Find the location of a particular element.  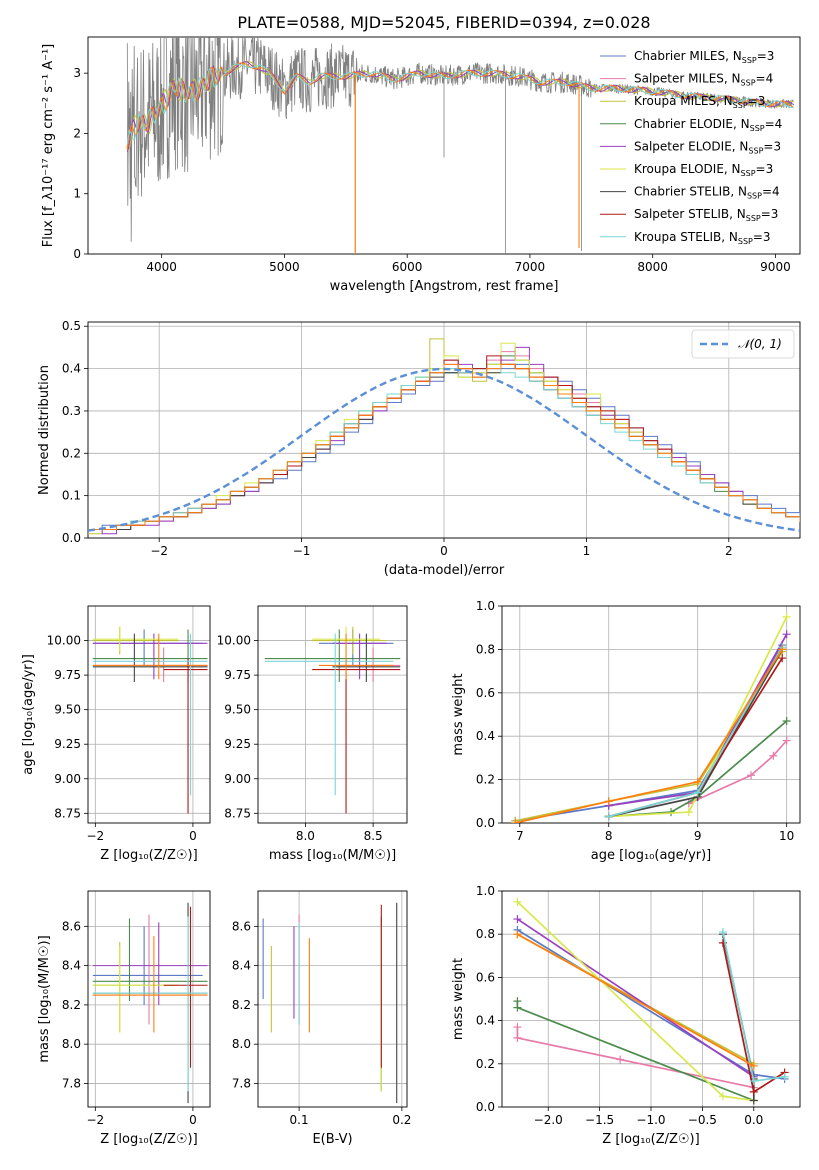

y-tick-label: 0.1 is located at coordinates (71, 496).